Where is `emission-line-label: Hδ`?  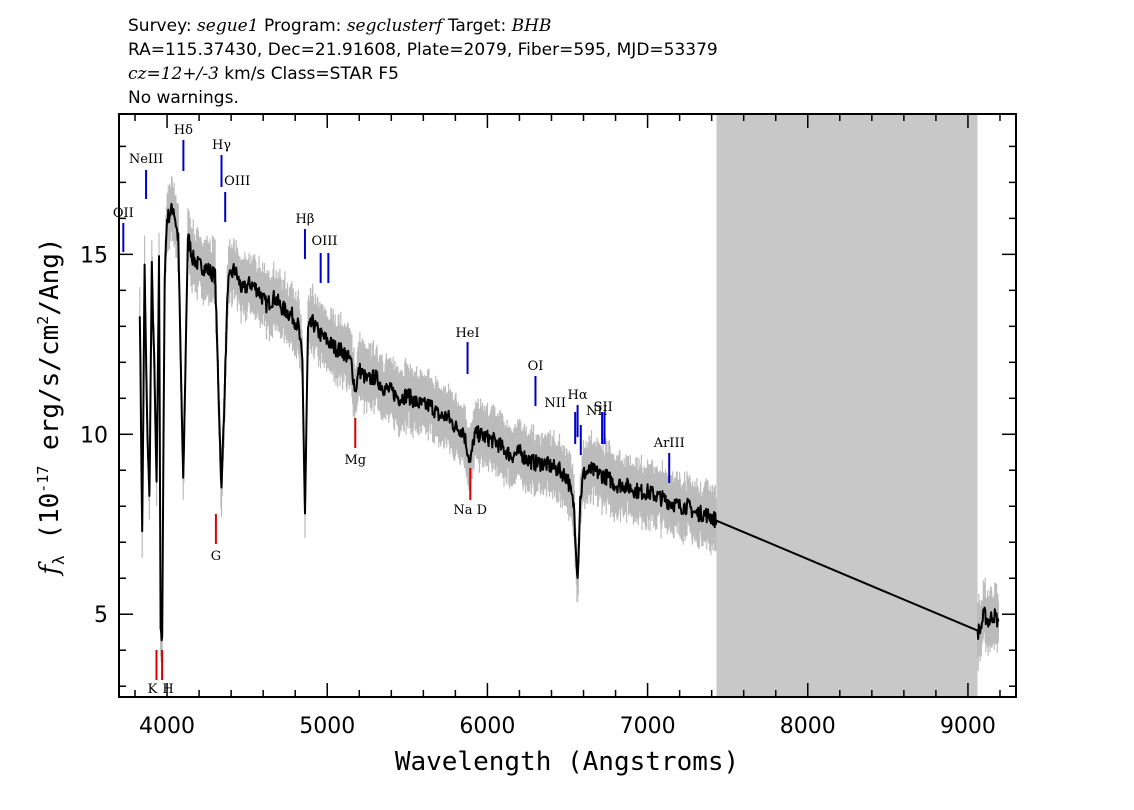
emission-line-label: Hδ is located at coordinates (183, 130).